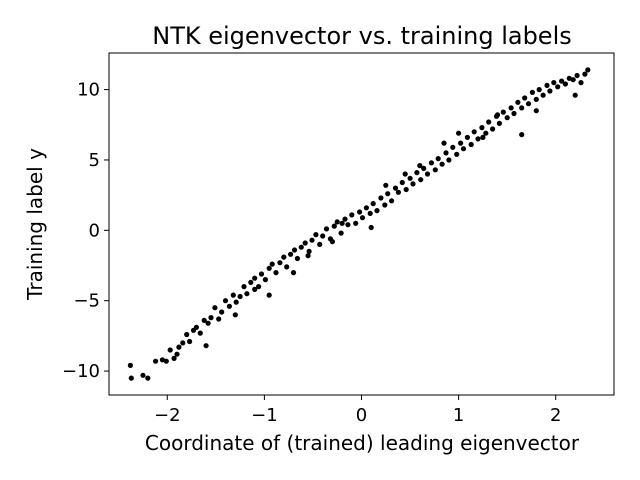 This screenshot has width=640, height=480. Describe the element at coordinates (35, 224) in the screenshot. I see `y-axis-label: Training label y` at that location.